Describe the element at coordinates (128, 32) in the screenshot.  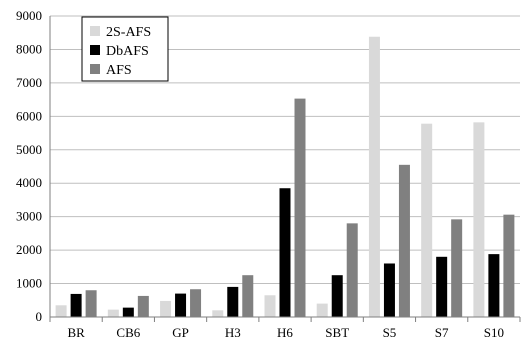
I see `legend-label-2S-AFS: 2S-AFS` at that location.